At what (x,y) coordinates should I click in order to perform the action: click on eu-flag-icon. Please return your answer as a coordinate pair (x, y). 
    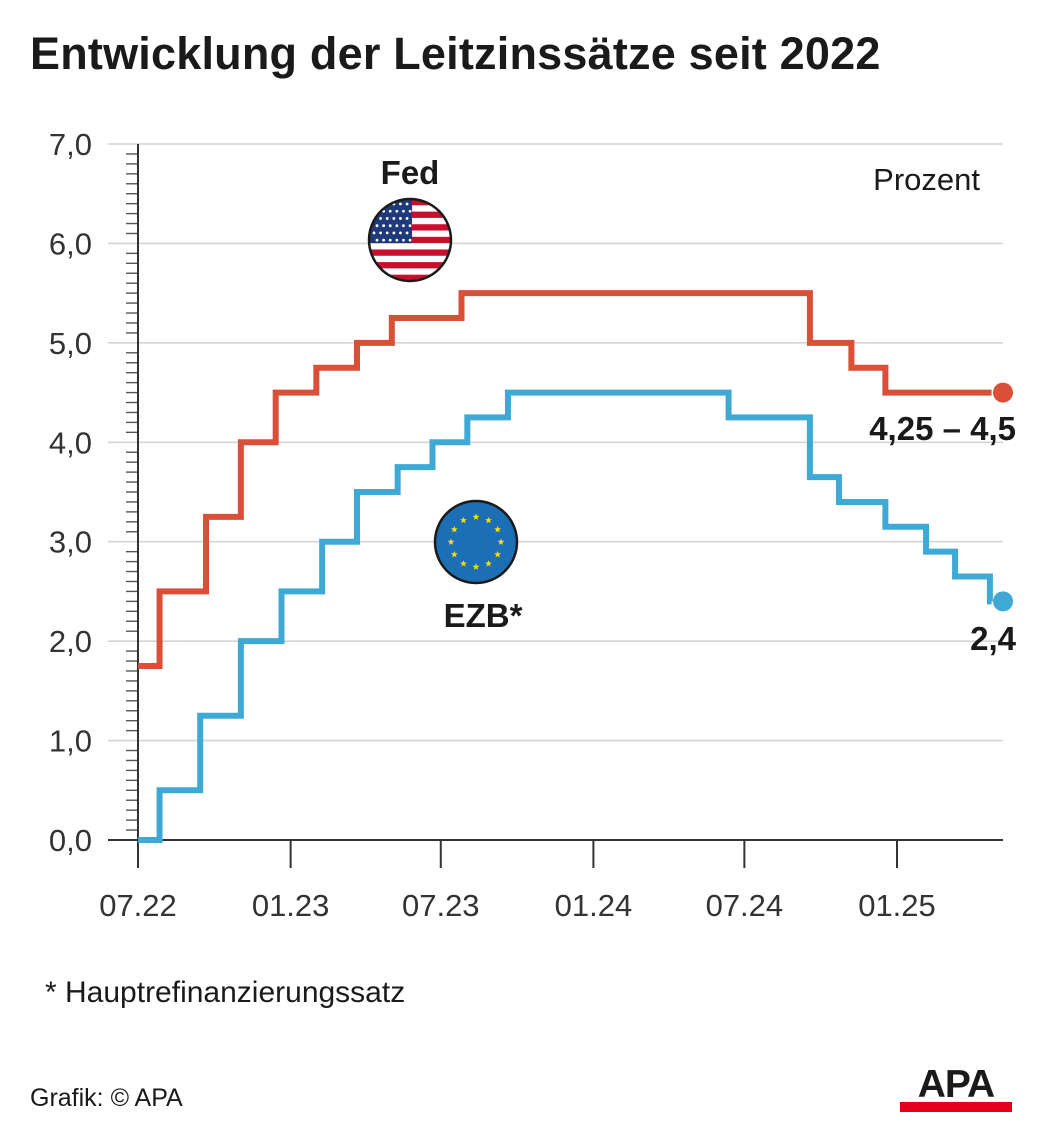
    Looking at the image, I should click on (476, 542).